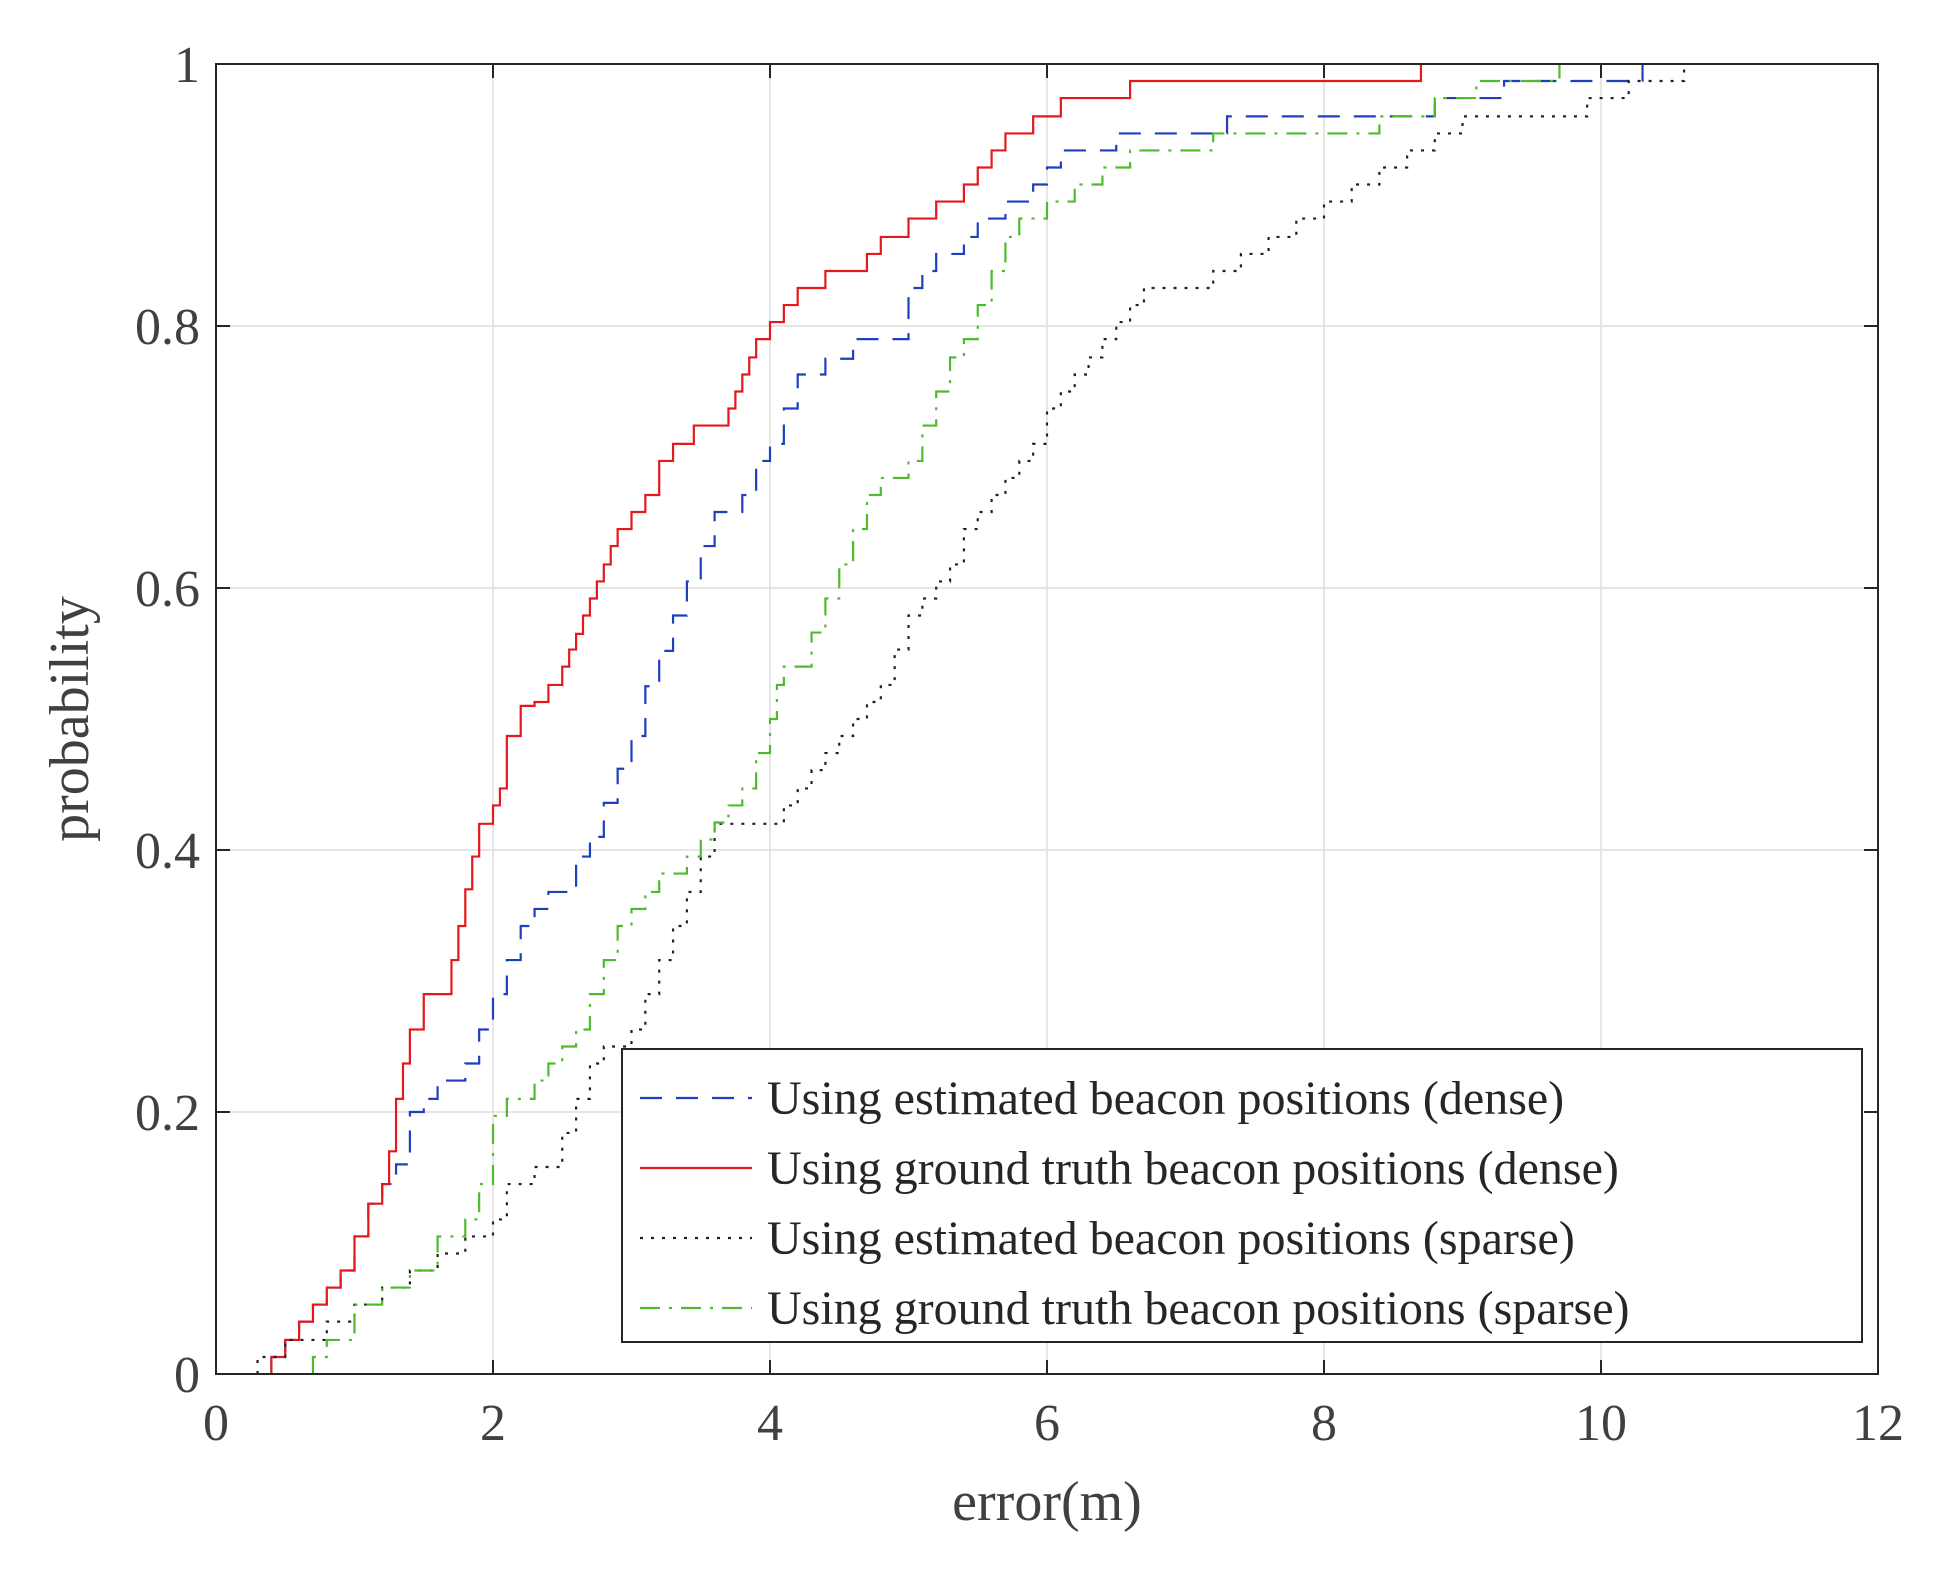 The width and height of the screenshot is (1939, 1571). What do you see at coordinates (1601, 1423) in the screenshot?
I see `x-tick-label: 10` at bounding box center [1601, 1423].